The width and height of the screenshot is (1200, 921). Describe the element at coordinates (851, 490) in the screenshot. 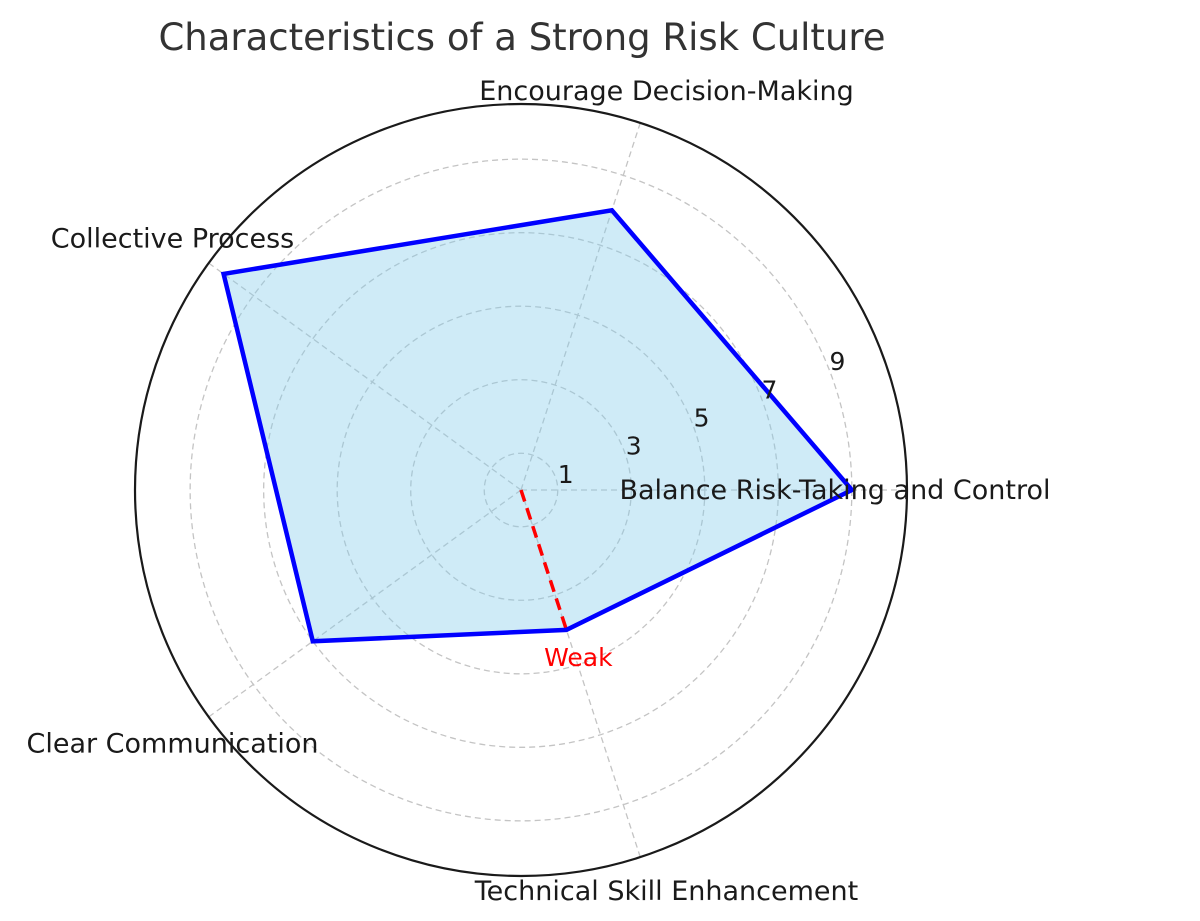

I see `data-point-balance-risk-taking-and-control` at that location.